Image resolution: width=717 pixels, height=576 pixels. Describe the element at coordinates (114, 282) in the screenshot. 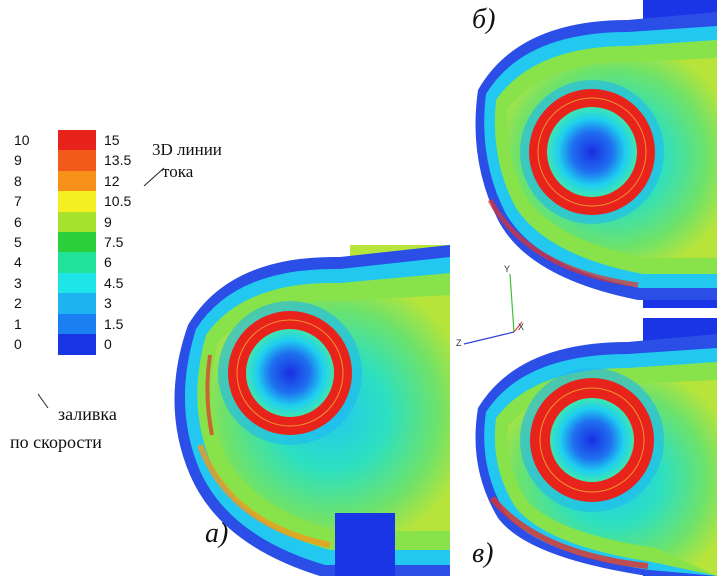

I see `streamline-value: 4.5` at that location.